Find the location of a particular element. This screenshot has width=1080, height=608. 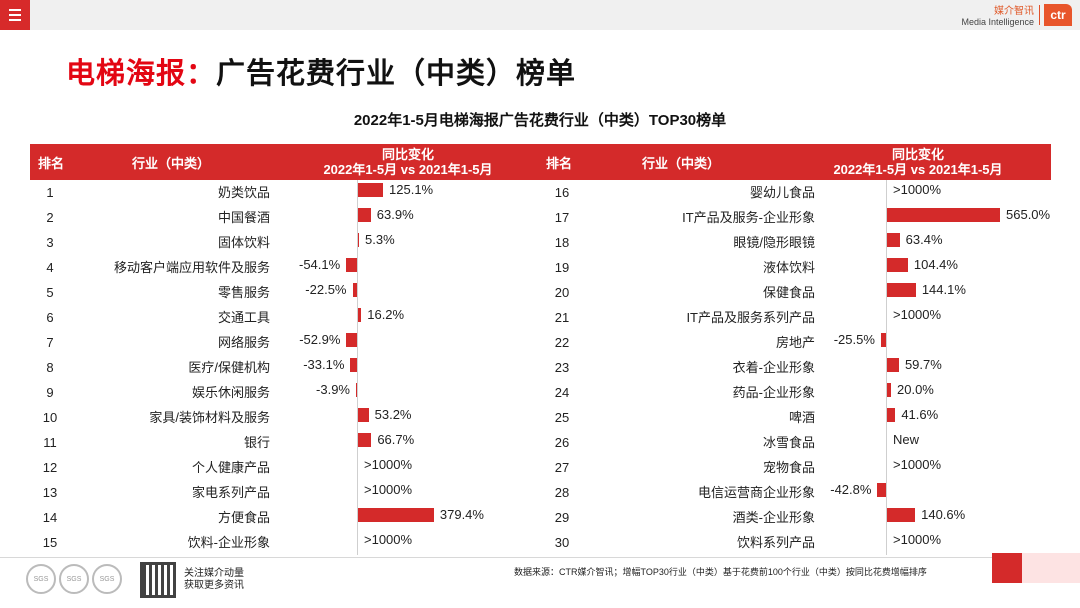

row-rank: 2 is located at coordinates (50, 217).